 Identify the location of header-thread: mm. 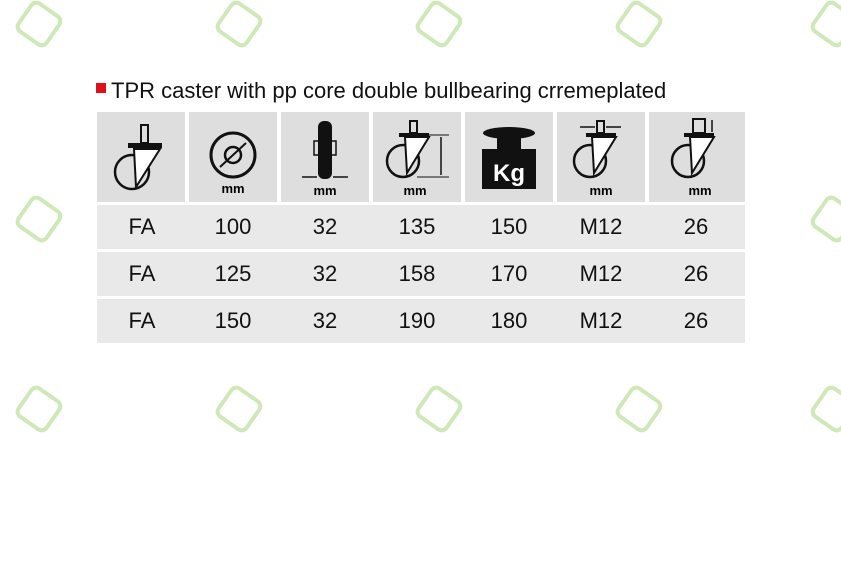
(602, 158).